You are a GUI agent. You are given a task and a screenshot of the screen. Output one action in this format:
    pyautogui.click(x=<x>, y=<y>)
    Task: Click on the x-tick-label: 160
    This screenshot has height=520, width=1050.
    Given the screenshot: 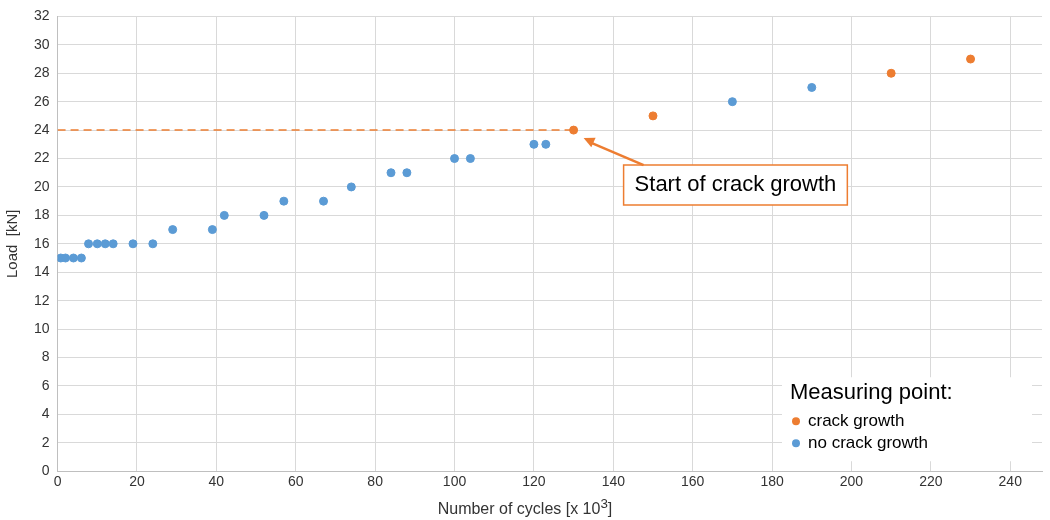 What is the action you would take?
    pyautogui.click(x=693, y=481)
    